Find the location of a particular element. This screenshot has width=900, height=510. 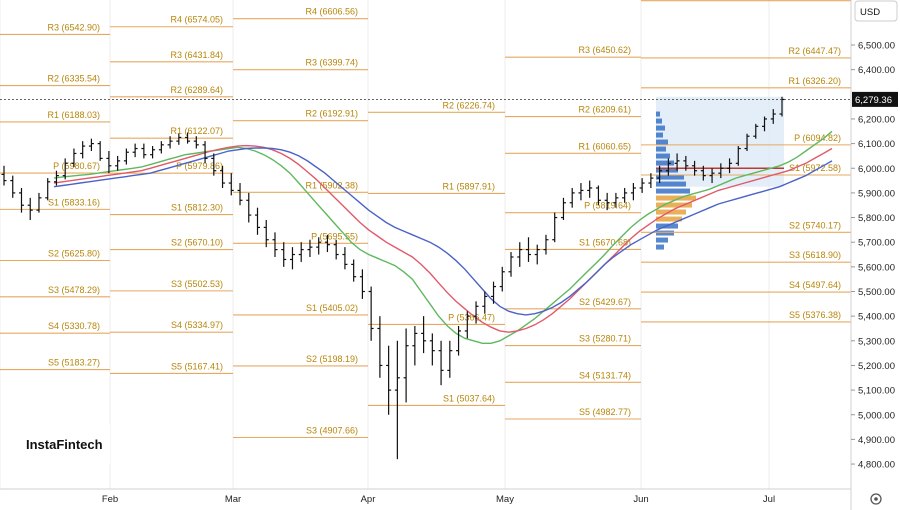

pivot-label: S3 (4907.66) is located at coordinates (332, 431).